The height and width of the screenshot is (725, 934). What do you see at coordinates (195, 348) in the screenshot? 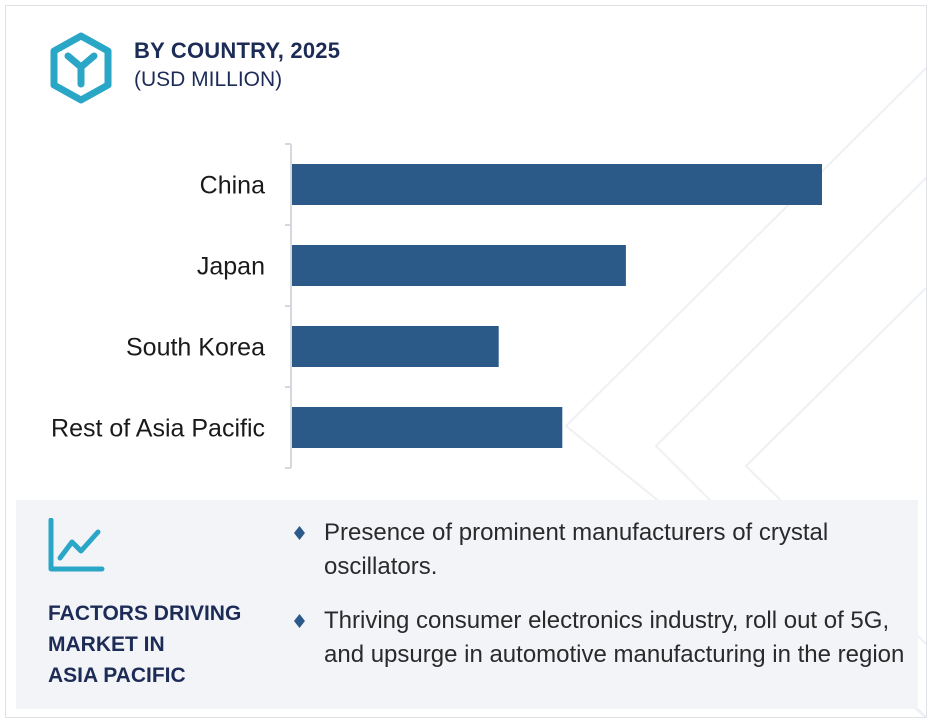
I see `category-label: South Korea` at bounding box center [195, 348].